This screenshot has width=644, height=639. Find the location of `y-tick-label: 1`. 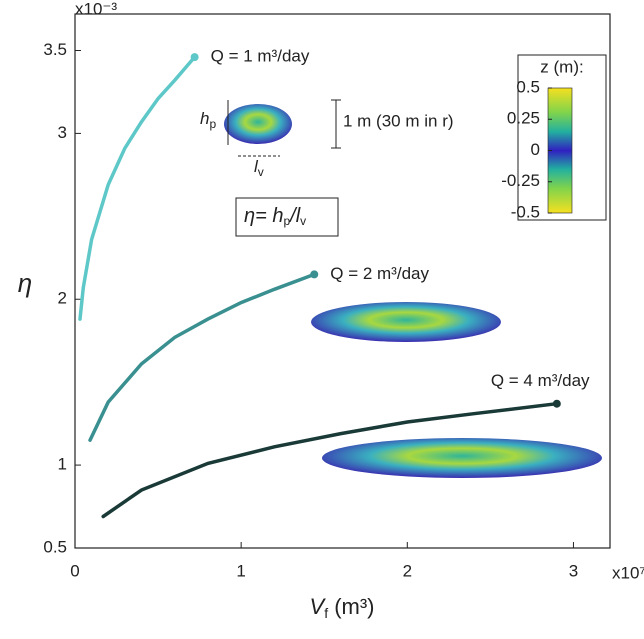

y-tick-label: 1 is located at coordinates (62, 464).